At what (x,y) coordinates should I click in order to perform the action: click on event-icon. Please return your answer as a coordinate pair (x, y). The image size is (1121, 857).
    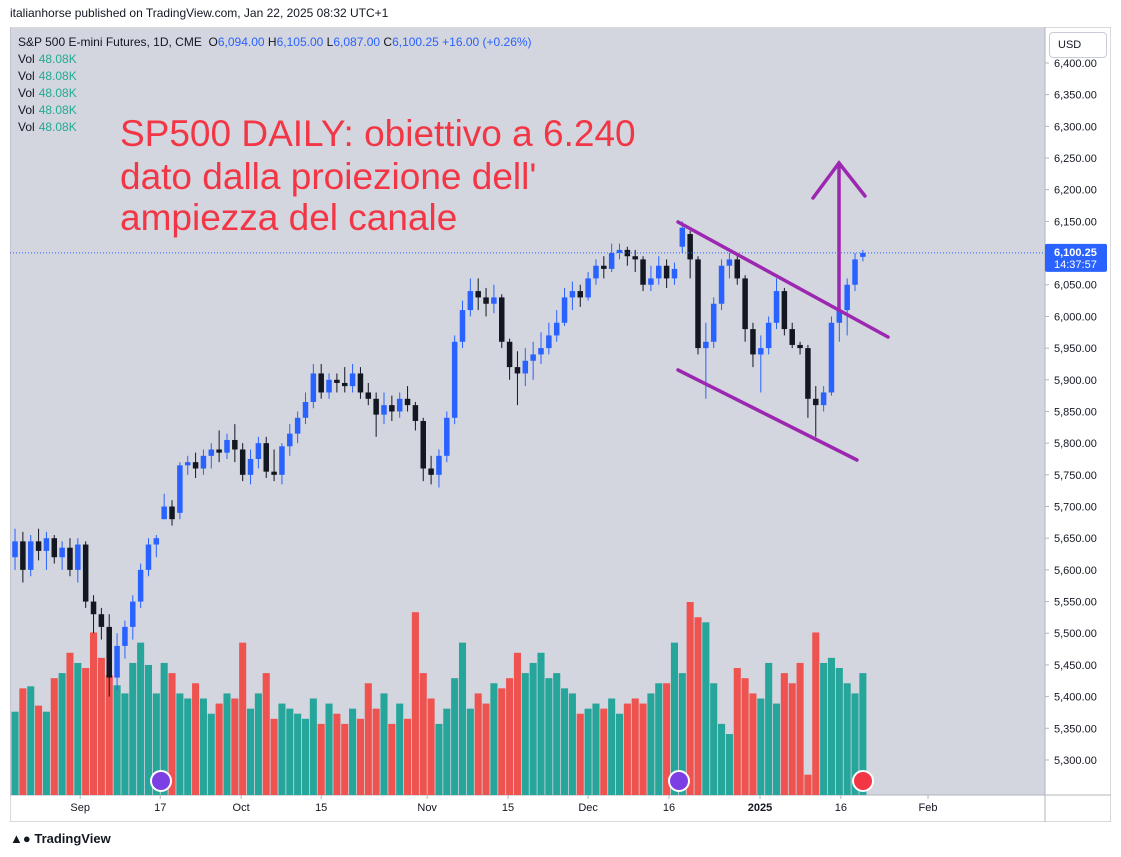
    Looking at the image, I should click on (679, 781).